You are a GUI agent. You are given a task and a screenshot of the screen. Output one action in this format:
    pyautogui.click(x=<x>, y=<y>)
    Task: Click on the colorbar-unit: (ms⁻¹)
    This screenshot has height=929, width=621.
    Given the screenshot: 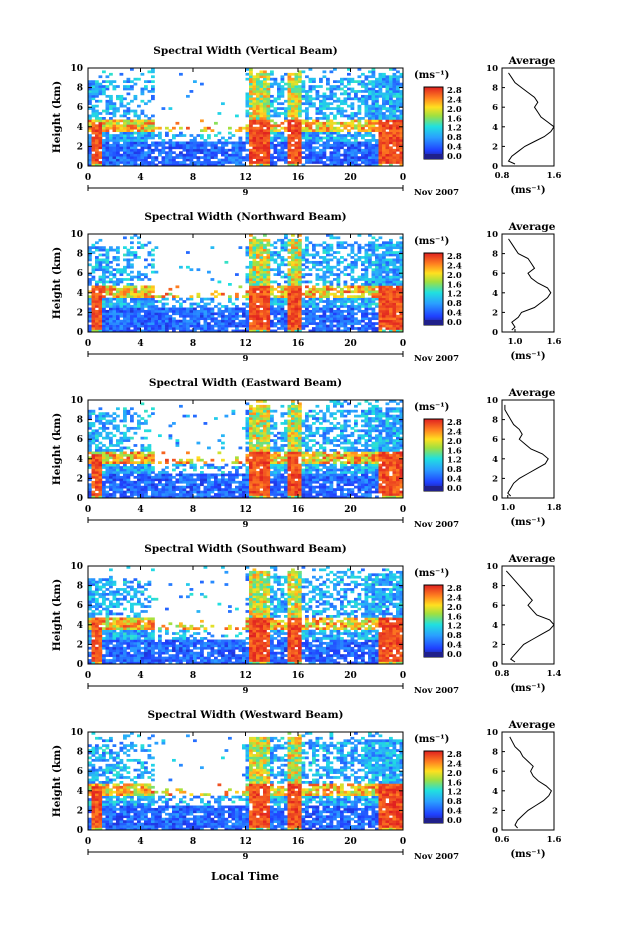 What is the action you would take?
    pyautogui.click(x=431, y=407)
    